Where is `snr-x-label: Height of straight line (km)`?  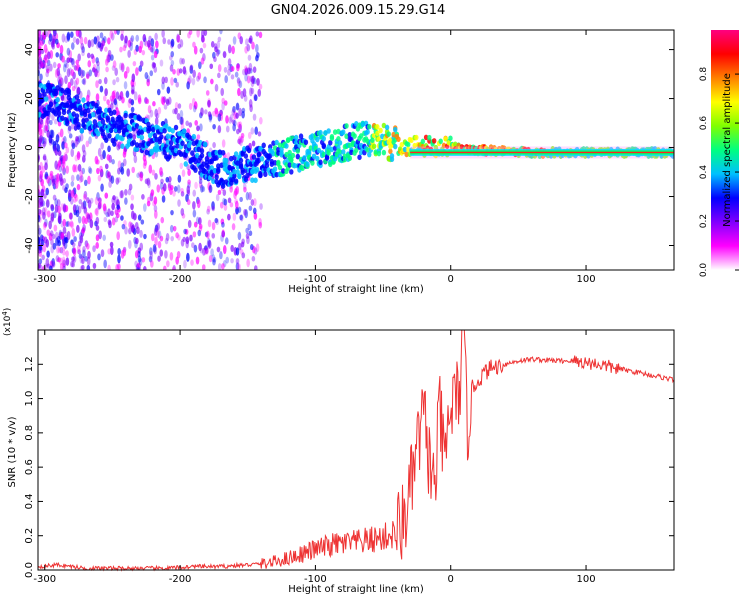 snr-x-label: Height of straight line (km) is located at coordinates (356, 589).